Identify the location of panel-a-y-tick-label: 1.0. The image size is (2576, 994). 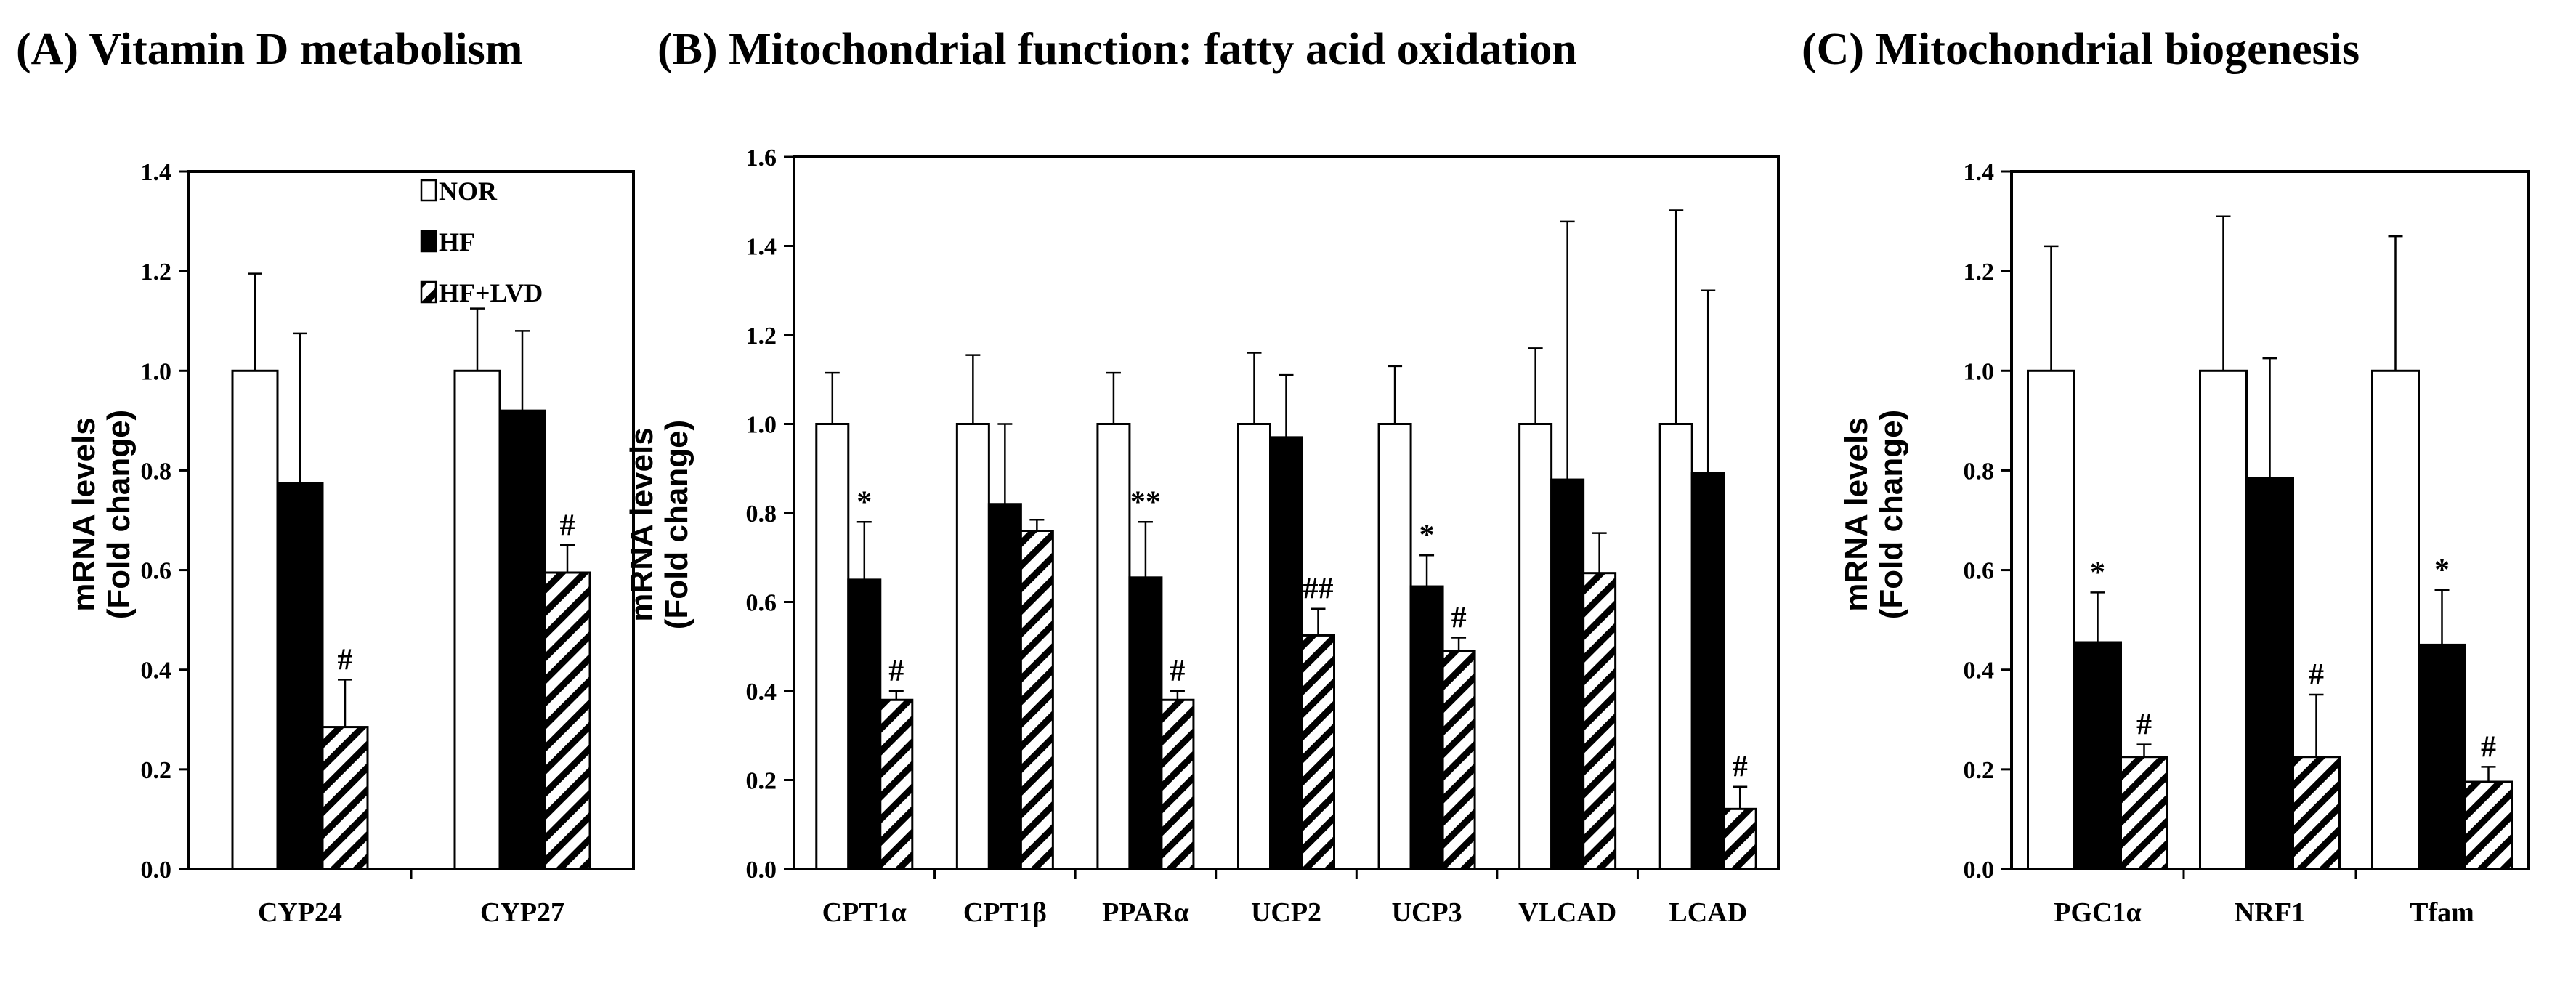
(156, 371).